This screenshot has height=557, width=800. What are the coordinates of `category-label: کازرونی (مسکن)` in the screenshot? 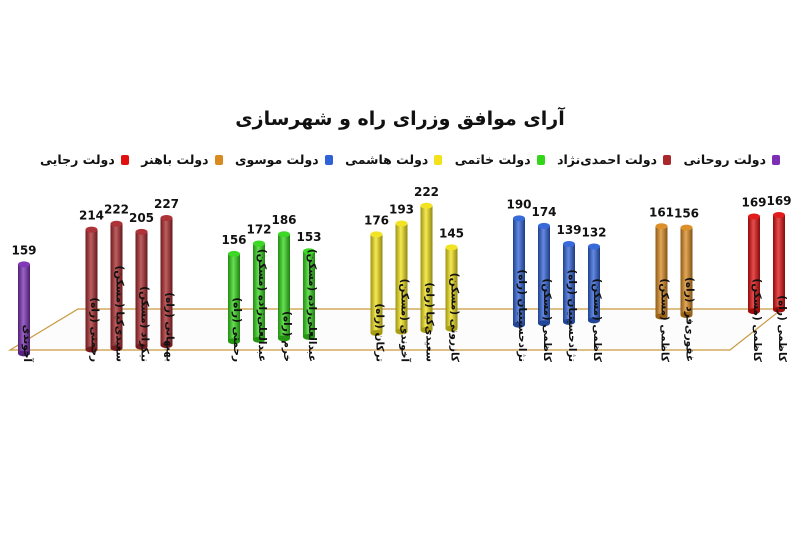 It's located at (455, 318).